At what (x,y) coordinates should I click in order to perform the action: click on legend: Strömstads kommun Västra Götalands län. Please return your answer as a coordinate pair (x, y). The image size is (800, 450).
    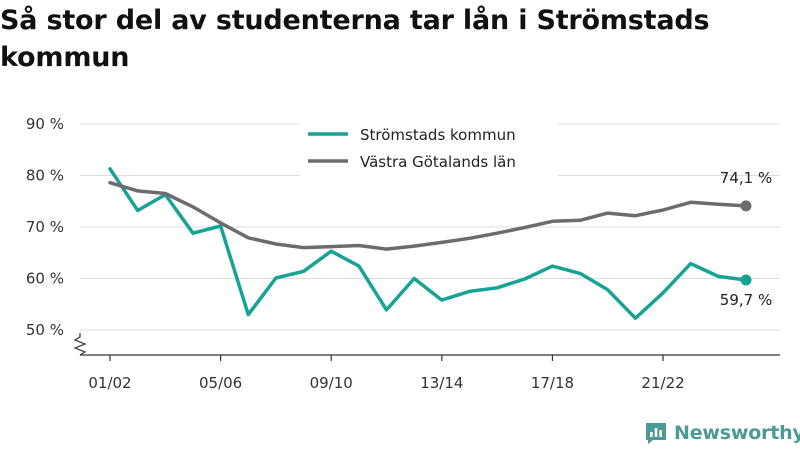
    Looking at the image, I should click on (429, 151).